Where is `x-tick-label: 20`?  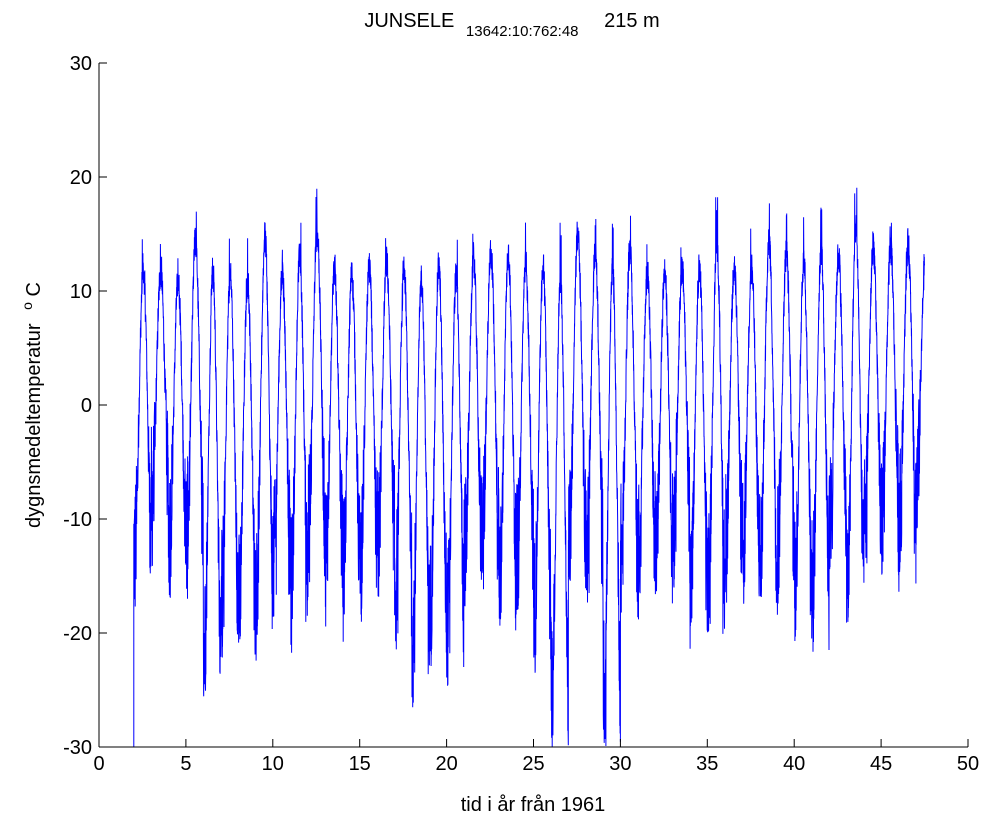
x-tick-label: 20 is located at coordinates (446, 764).